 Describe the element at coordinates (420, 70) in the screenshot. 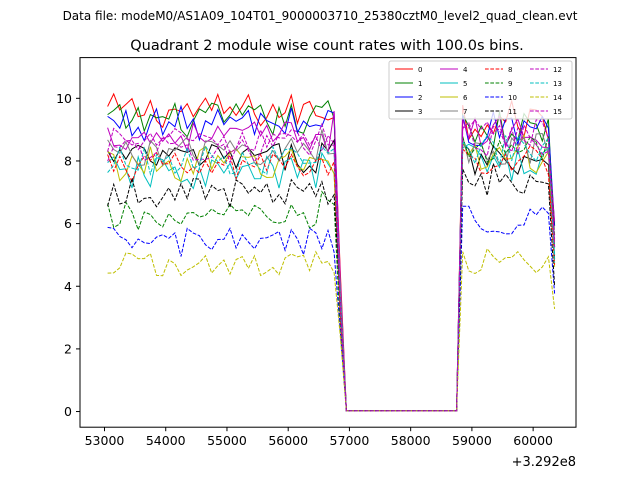

I see `legend-label: 0` at that location.